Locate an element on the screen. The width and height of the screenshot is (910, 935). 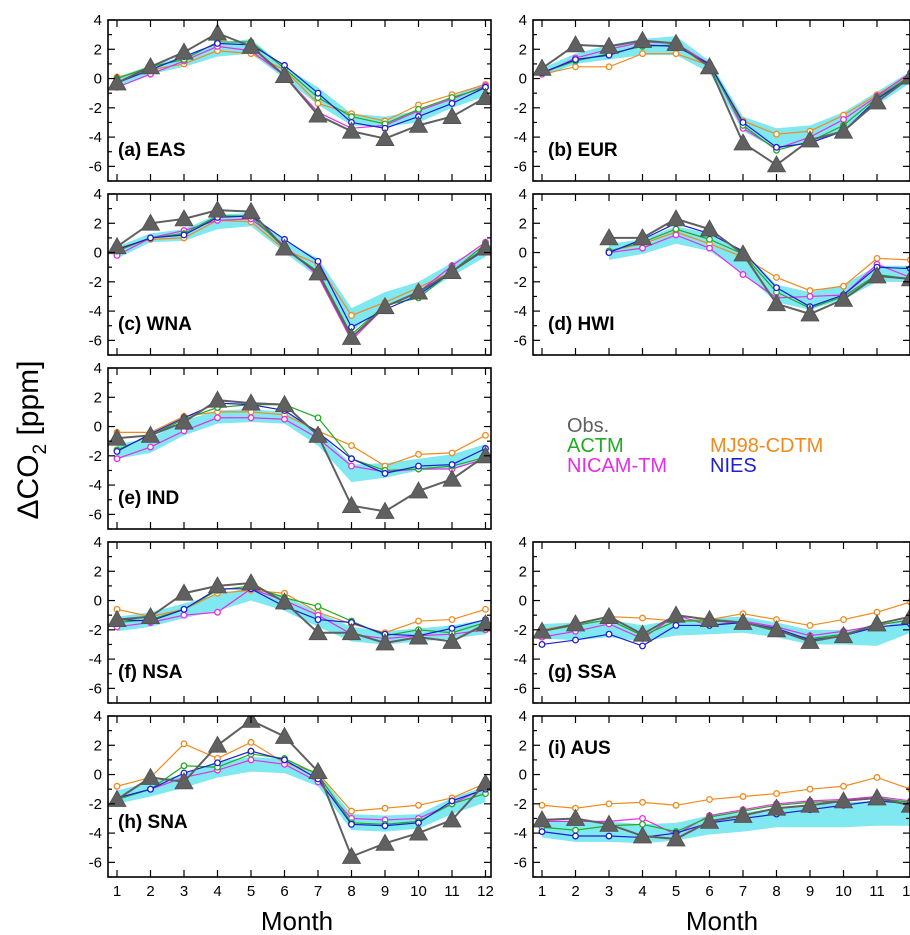
y-tick-label: 4 is located at coordinates (523, 716).